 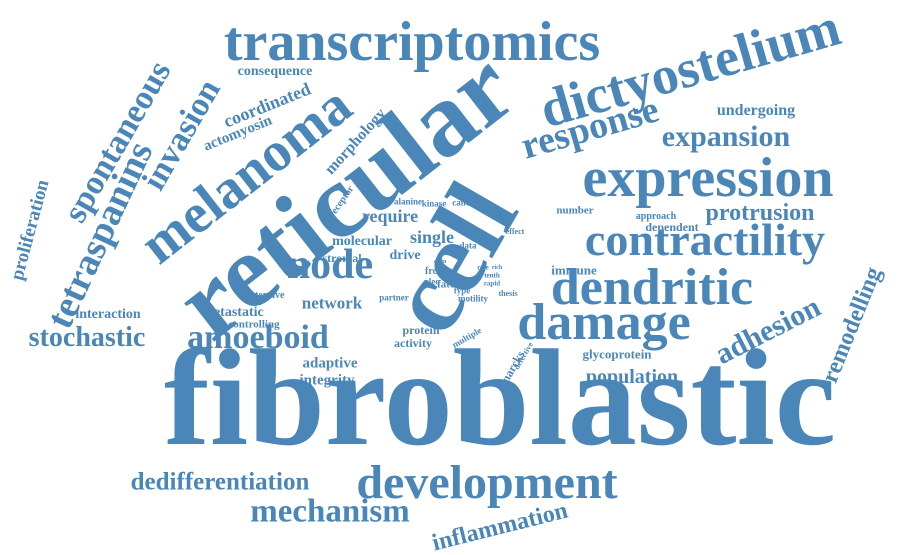 What do you see at coordinates (632, 377) in the screenshot?
I see `word-population: population` at bounding box center [632, 377].